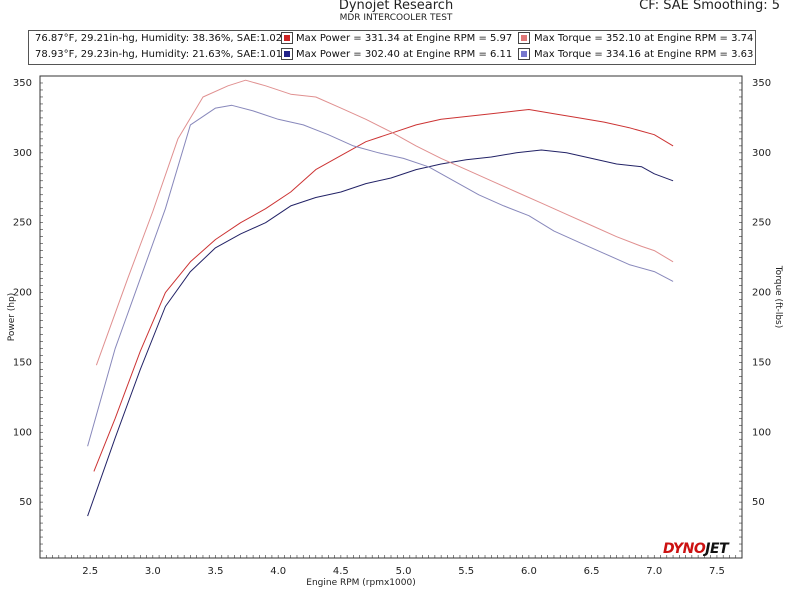  I want to click on x-tick-label: 3.0, so click(153, 571).